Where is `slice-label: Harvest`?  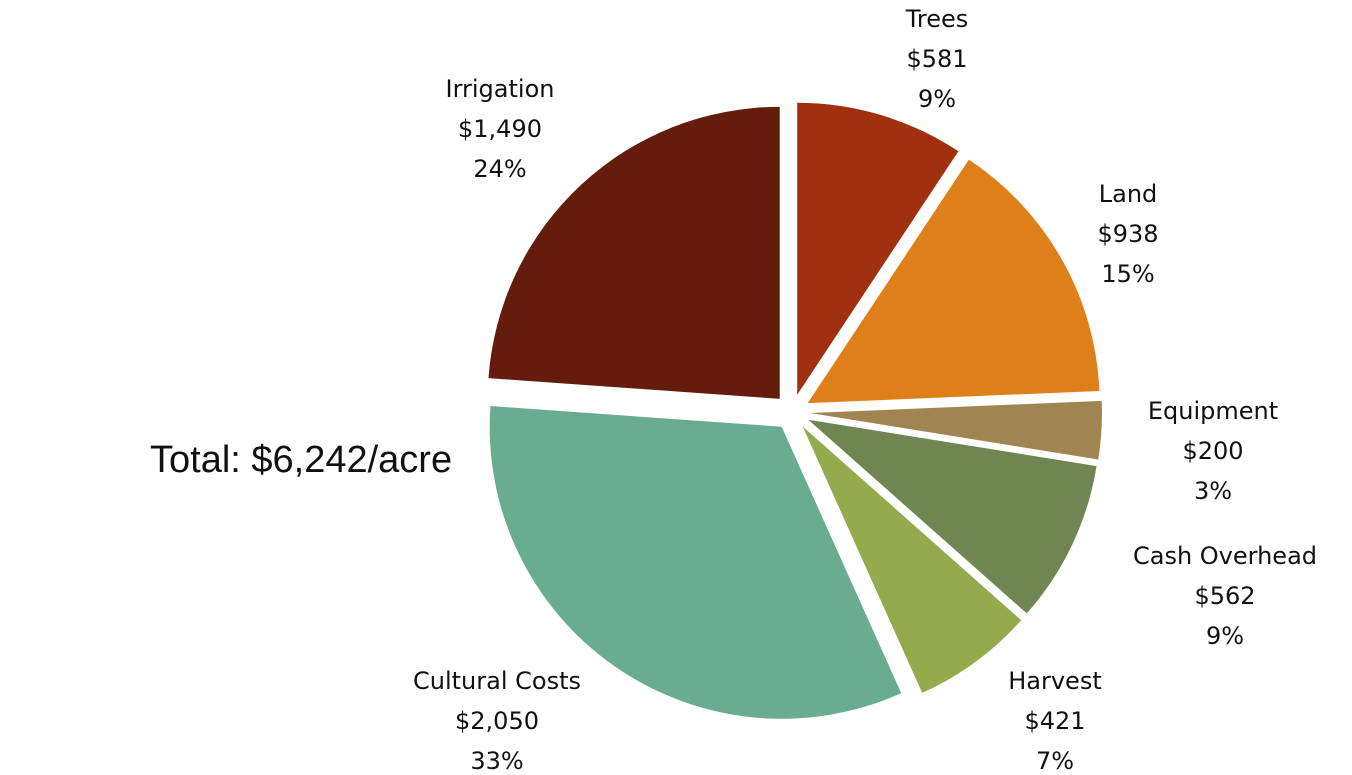 slice-label: Harvest is located at coordinates (1055, 681).